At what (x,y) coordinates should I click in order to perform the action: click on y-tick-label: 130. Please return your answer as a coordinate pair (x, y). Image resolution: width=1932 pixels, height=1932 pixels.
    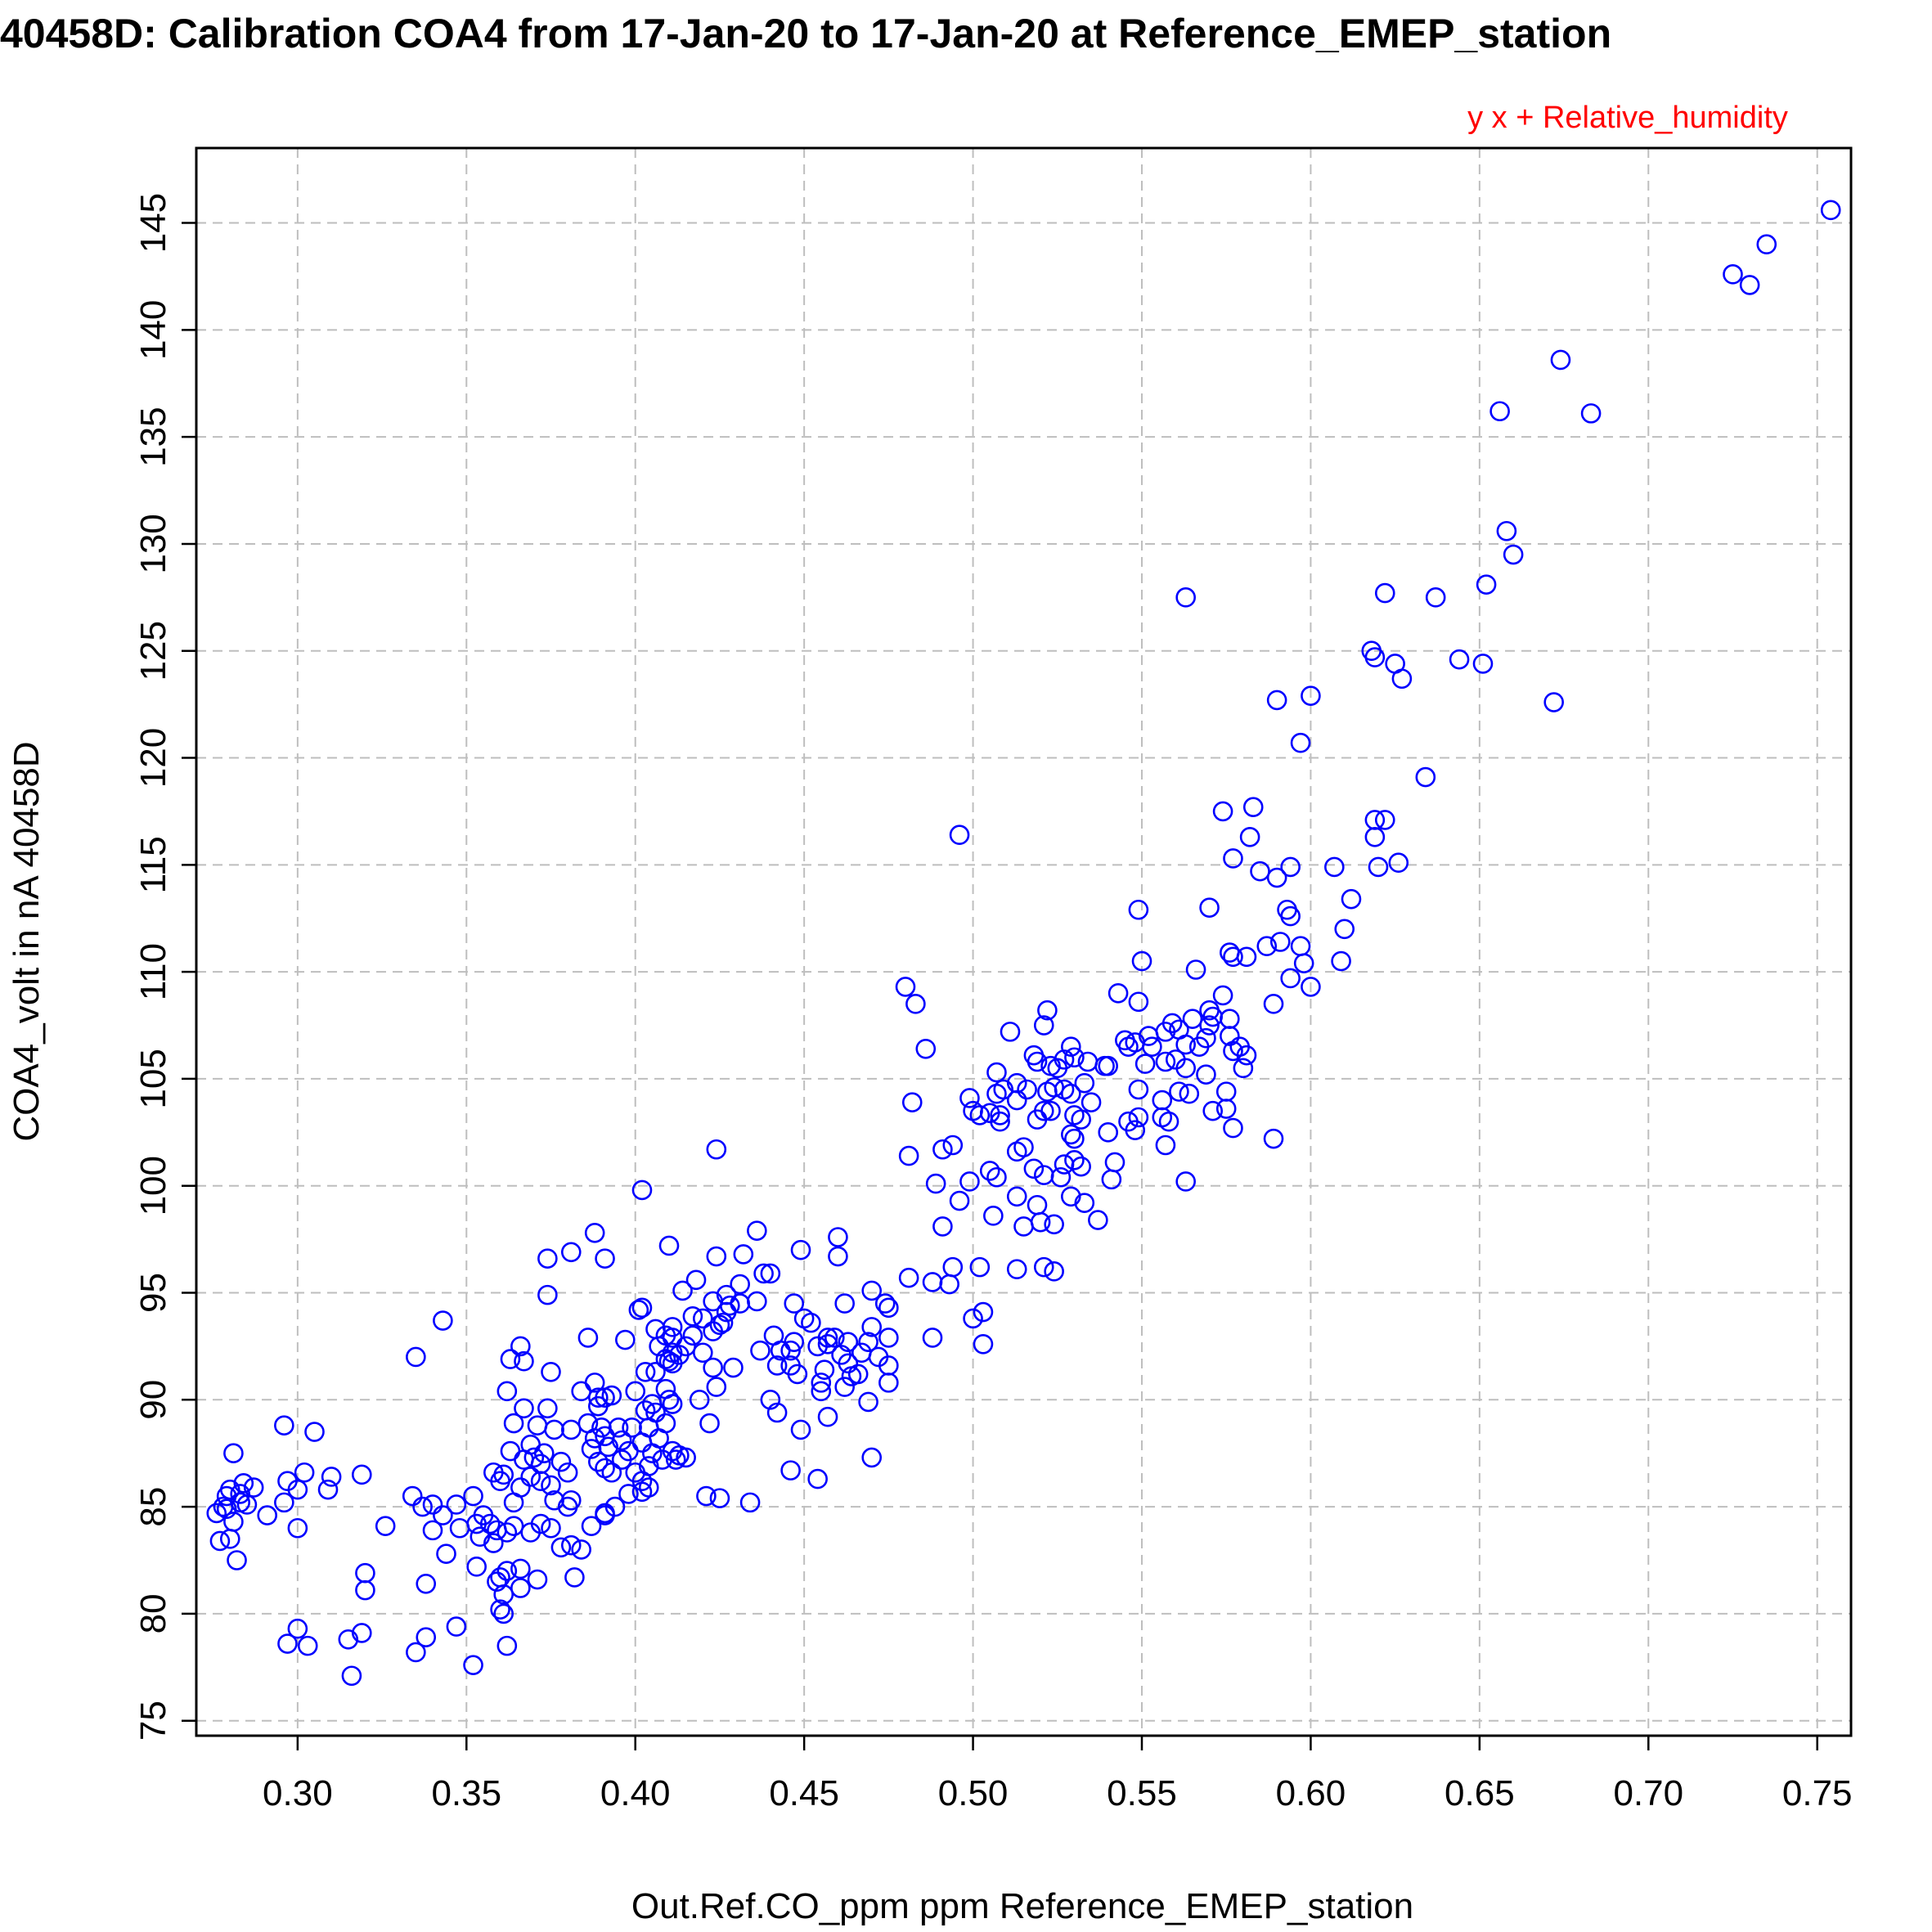
    Looking at the image, I should click on (153, 543).